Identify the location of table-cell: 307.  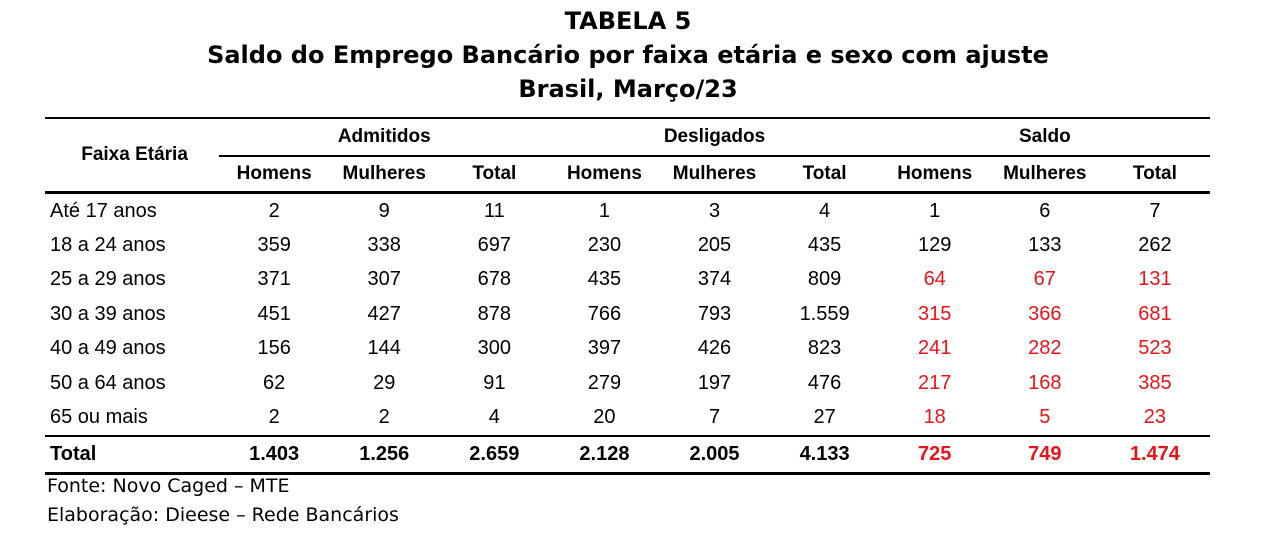
(384, 279).